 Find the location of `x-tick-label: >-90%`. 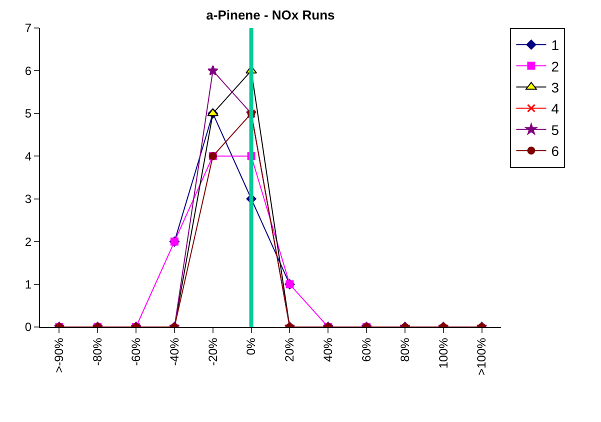

x-tick-label: >-90% is located at coordinates (59, 355).